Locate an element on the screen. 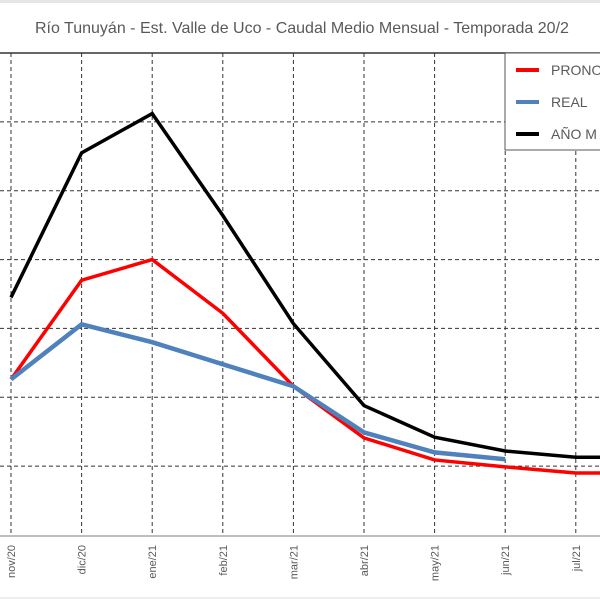 The image size is (600, 600). top-strip is located at coordinates (300, 1).